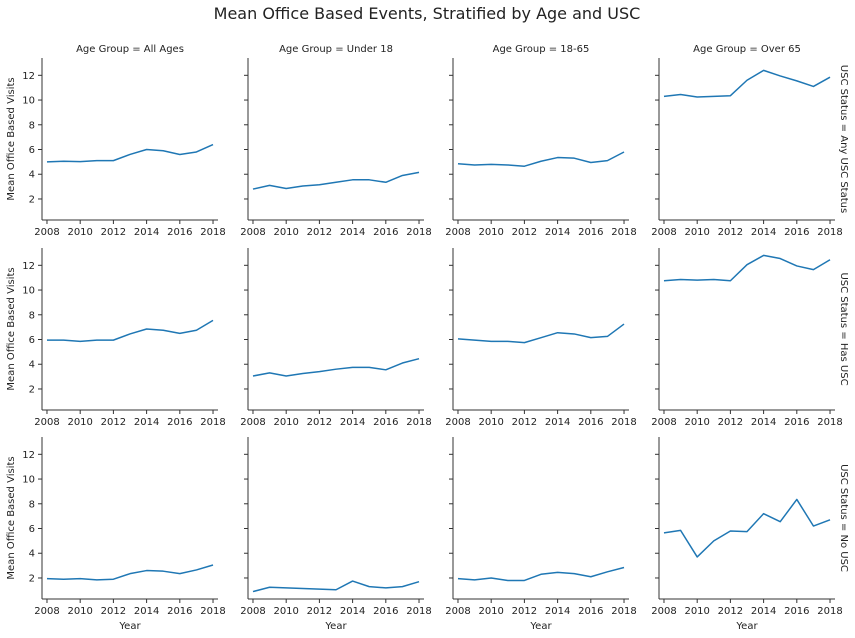 This screenshot has width=855, height=638. What do you see at coordinates (623, 611) in the screenshot?
I see `x-tick-label-r2-c2-5: 2018` at bounding box center [623, 611].